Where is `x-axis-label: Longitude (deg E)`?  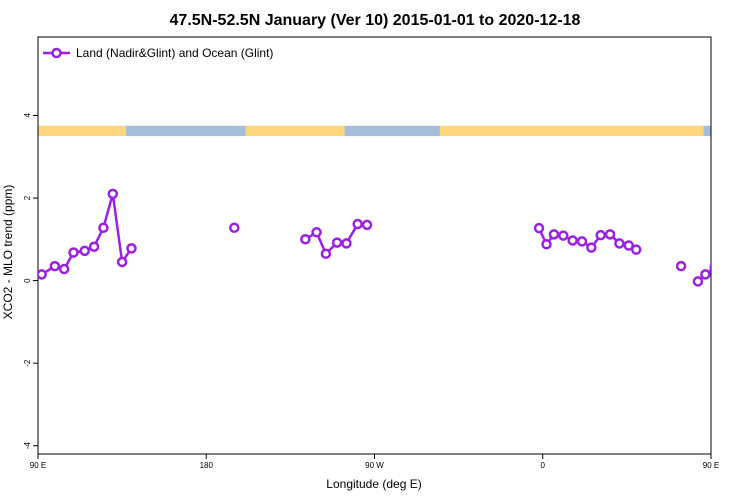
x-axis-label: Longitude (deg E) is located at coordinates (373, 484).